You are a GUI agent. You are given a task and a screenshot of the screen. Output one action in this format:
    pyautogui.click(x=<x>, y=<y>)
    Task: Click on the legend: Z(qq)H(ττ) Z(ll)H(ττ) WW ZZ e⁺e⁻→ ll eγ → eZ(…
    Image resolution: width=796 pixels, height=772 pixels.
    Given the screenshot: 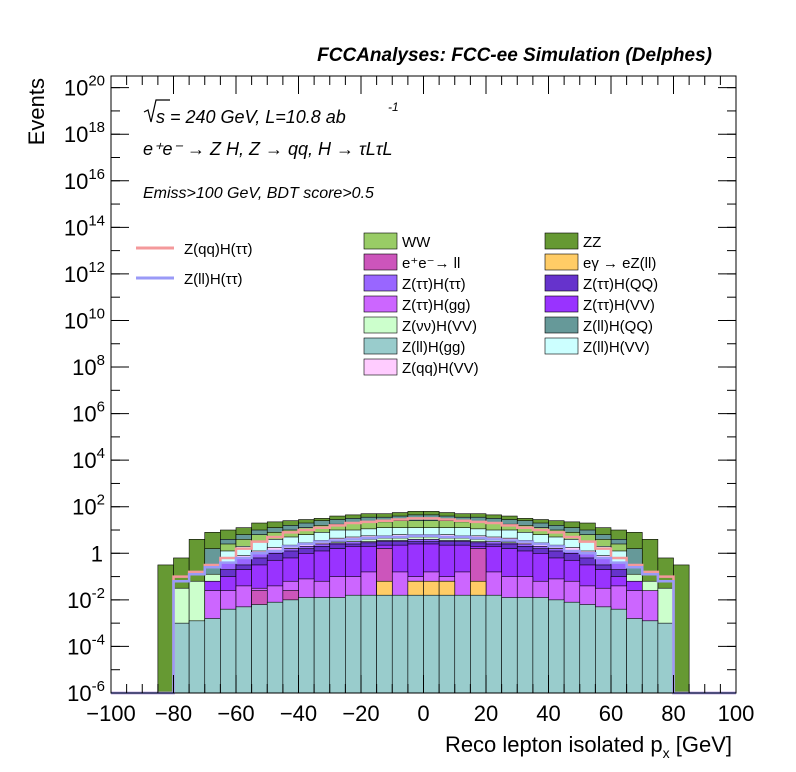 What is the action you would take?
    pyautogui.click(x=397, y=304)
    